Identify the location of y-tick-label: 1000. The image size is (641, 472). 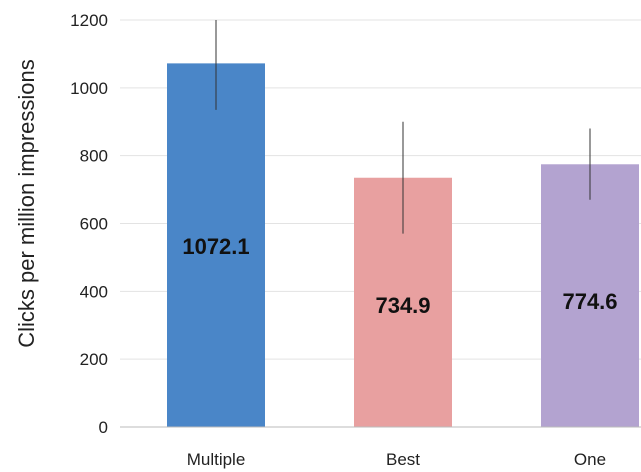
(89, 88).